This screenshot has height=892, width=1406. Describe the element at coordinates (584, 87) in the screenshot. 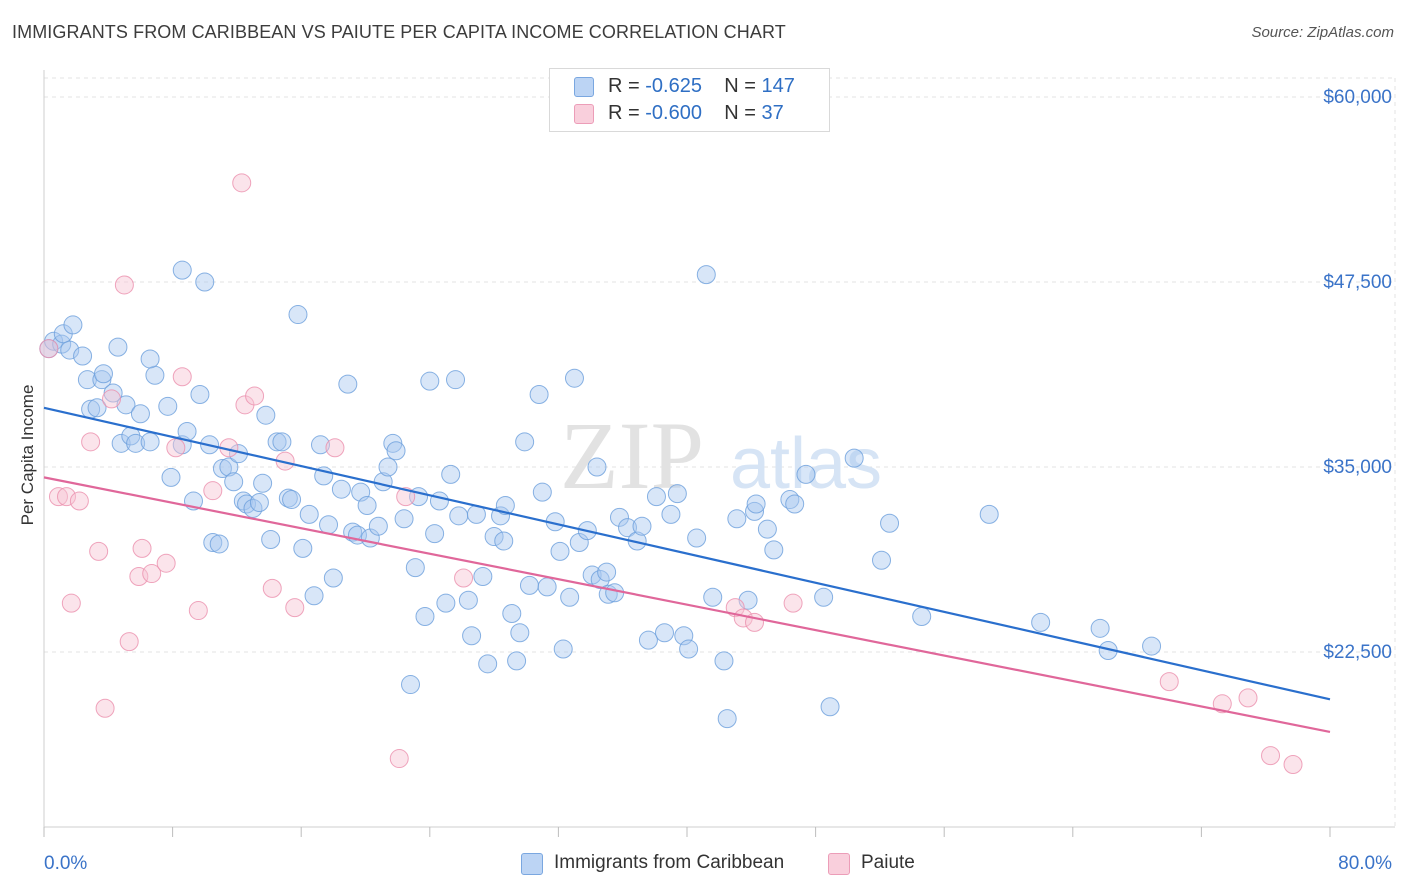

I see `legend-swatch-blue` at that location.